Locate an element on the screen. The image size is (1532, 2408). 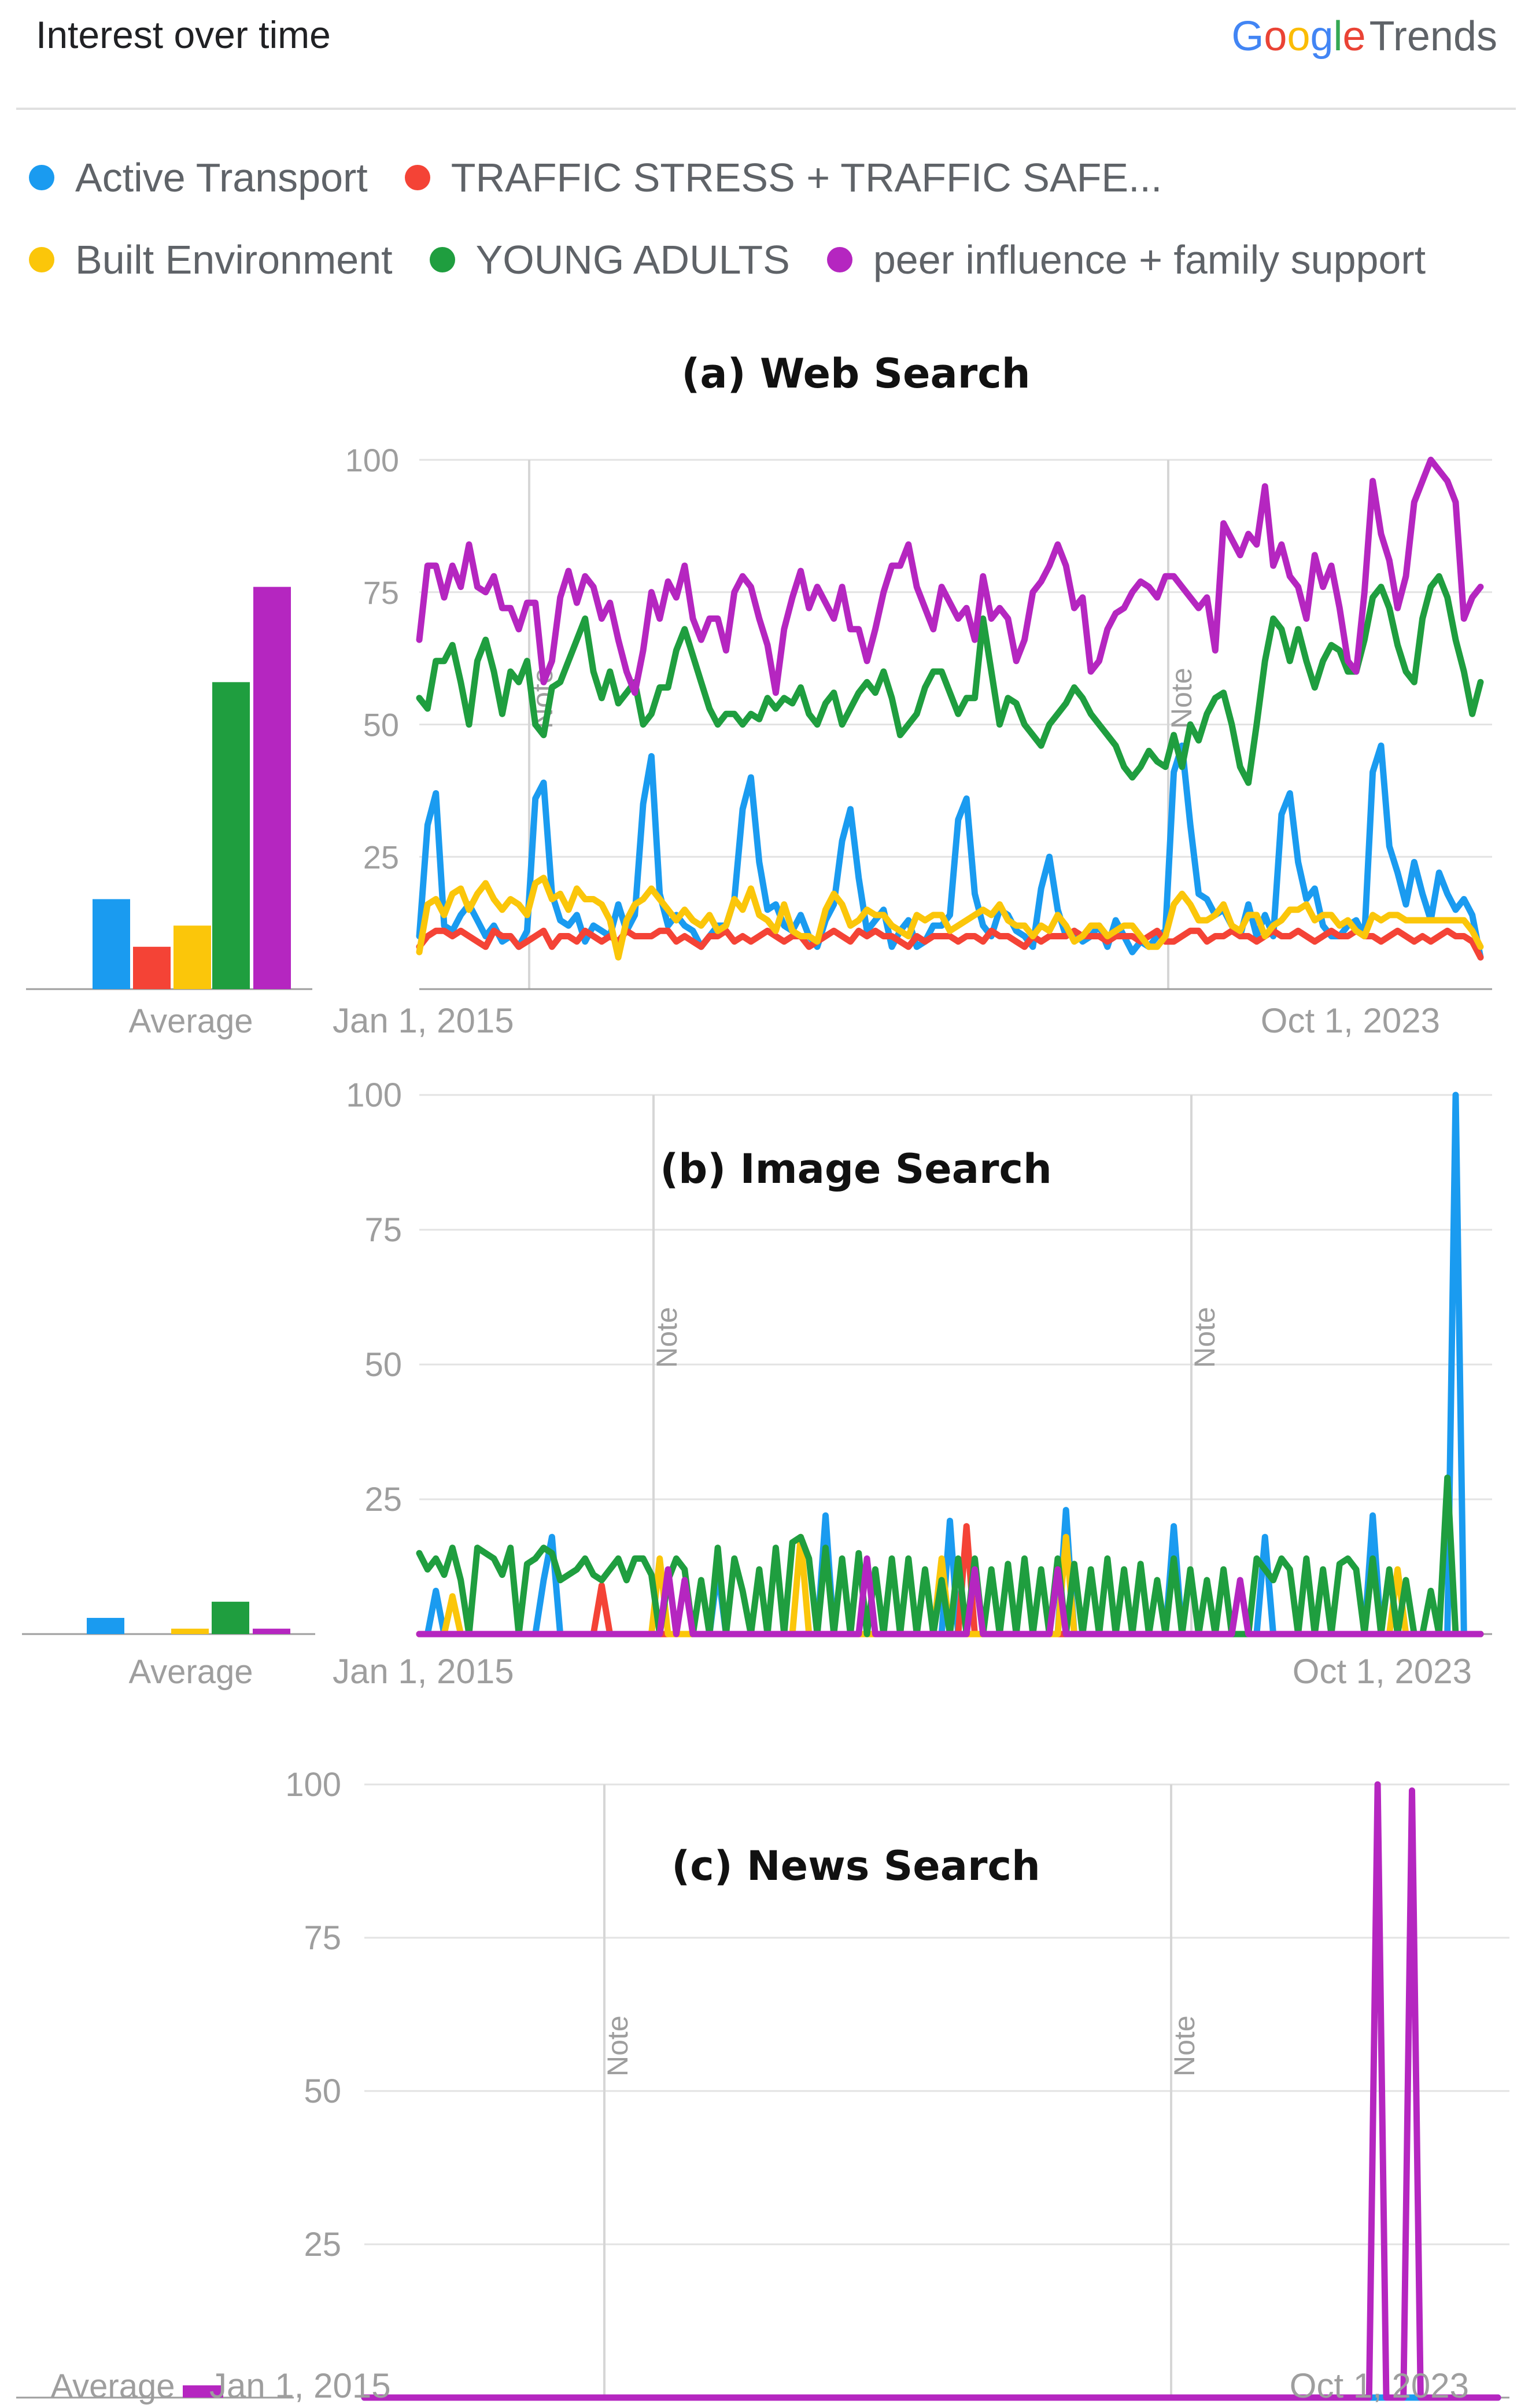
legend-dot-purple is located at coordinates (839, 259).